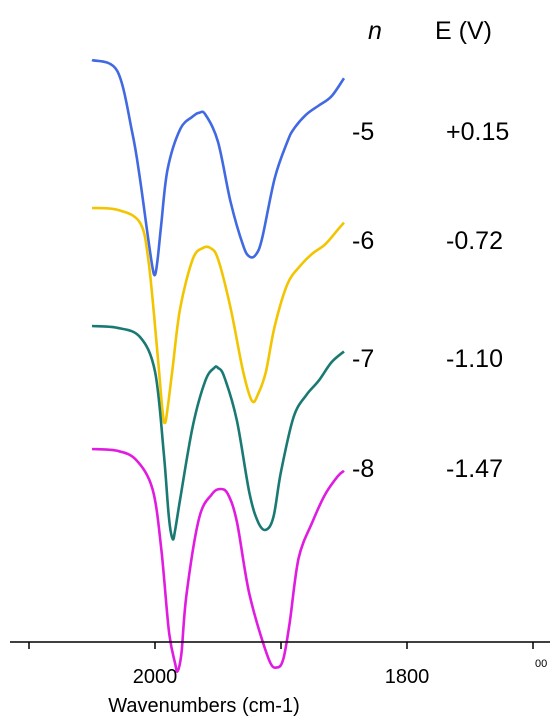  Describe the element at coordinates (407, 677) in the screenshot. I see `x-tick-label: 1800` at that location.